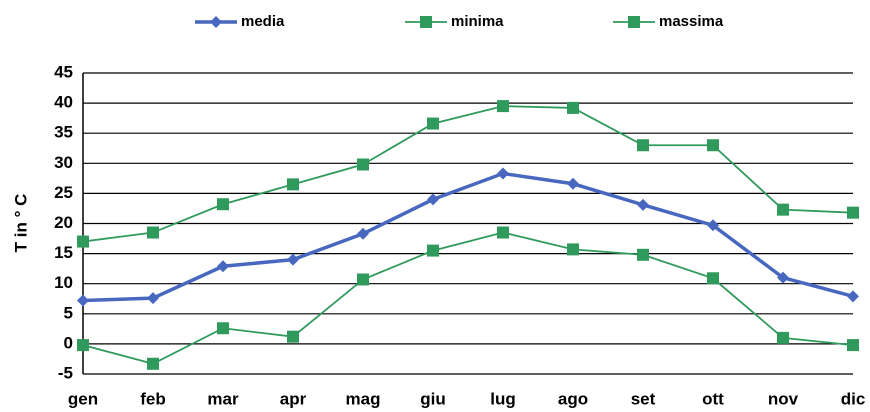  Describe the element at coordinates (503, 398) in the screenshot. I see `x-tick-label: lug` at that location.